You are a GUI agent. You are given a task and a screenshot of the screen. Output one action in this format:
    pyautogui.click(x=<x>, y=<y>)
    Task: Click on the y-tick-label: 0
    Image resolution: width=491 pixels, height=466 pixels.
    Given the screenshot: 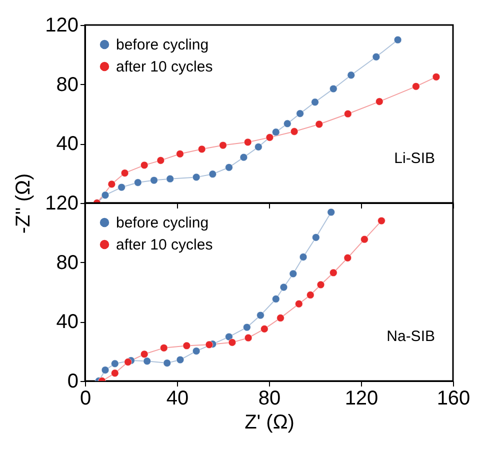 What is the action you would take?
    pyautogui.click(x=72, y=381)
    